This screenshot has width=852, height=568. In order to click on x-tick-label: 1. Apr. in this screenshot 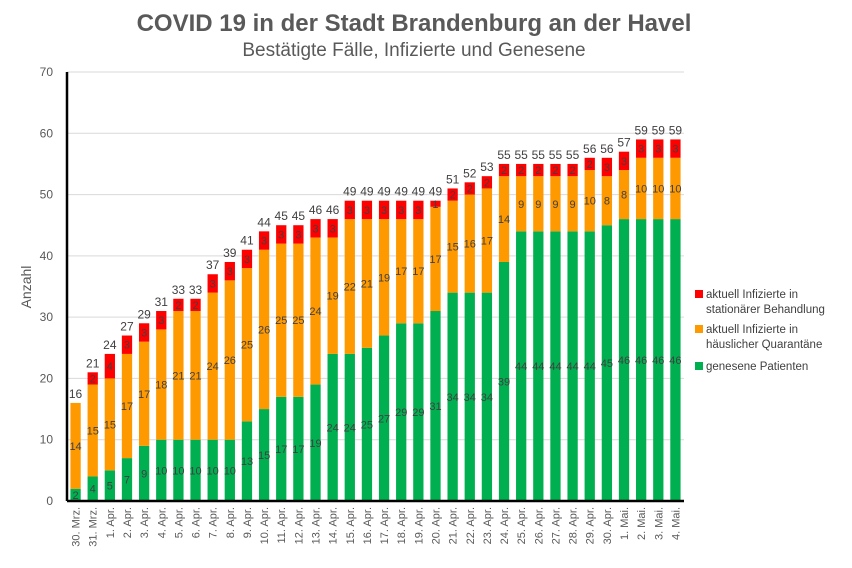, I will do `click(111, 522)`.